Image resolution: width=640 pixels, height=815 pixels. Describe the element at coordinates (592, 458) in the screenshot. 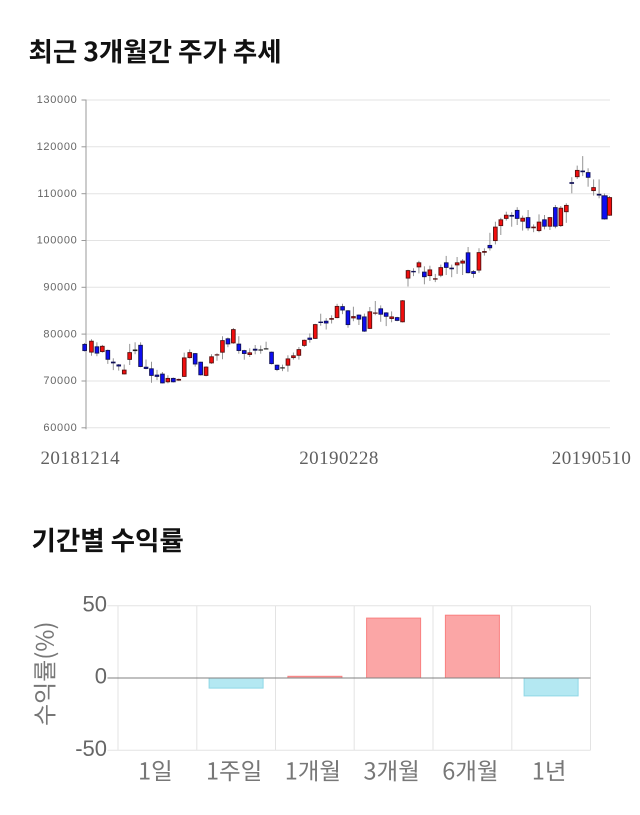

I see `svg-text: 20190510` at that location.